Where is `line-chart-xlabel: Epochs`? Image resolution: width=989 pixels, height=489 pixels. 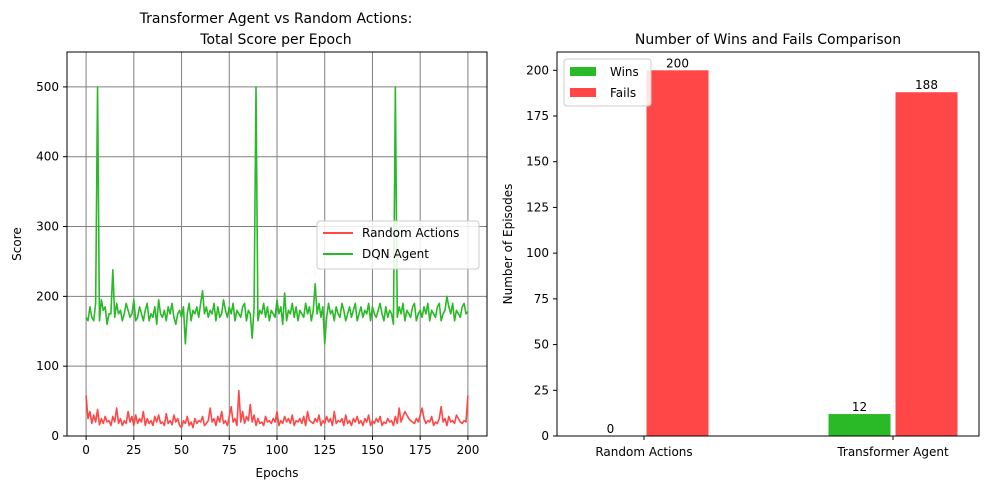 line-chart-xlabel: Epochs is located at coordinates (277, 473).